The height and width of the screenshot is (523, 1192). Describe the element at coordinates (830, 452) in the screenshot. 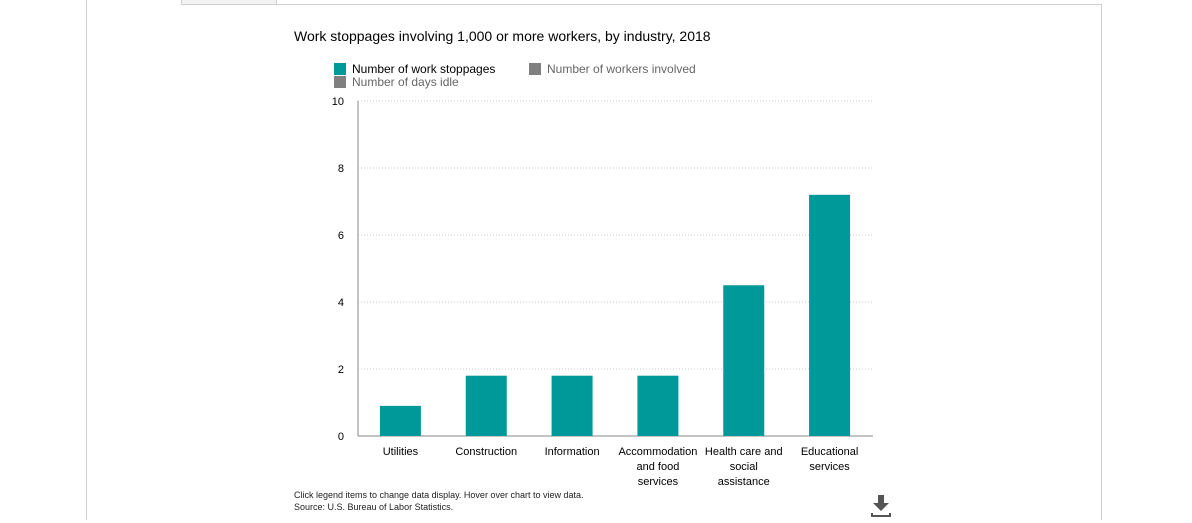

I see `x-tick-label-line: Educational` at that location.